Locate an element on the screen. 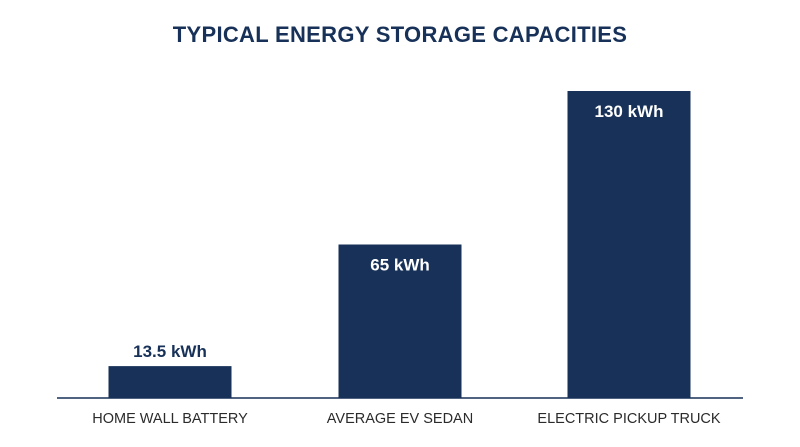  category-label-0: HOME WALL BATTERY is located at coordinates (170, 419).